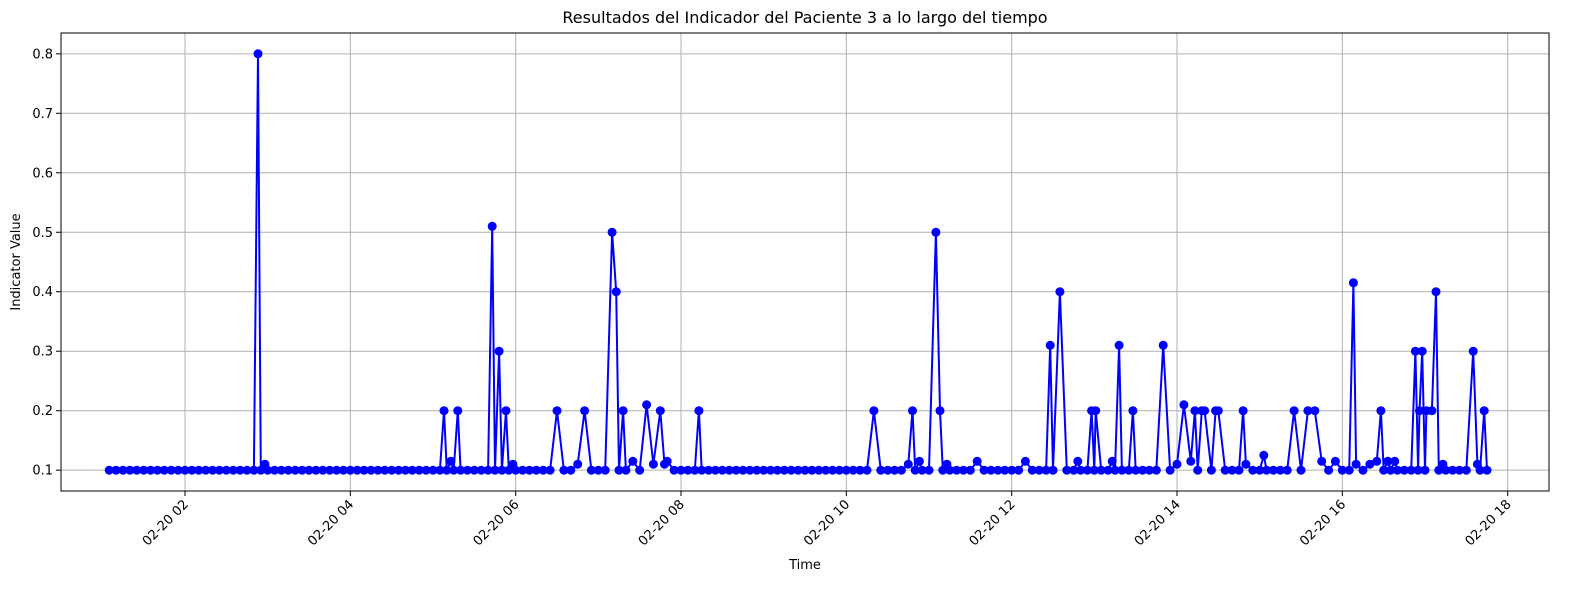  What do you see at coordinates (42, 233) in the screenshot?
I see `y-tick-label: 0.5` at bounding box center [42, 233].